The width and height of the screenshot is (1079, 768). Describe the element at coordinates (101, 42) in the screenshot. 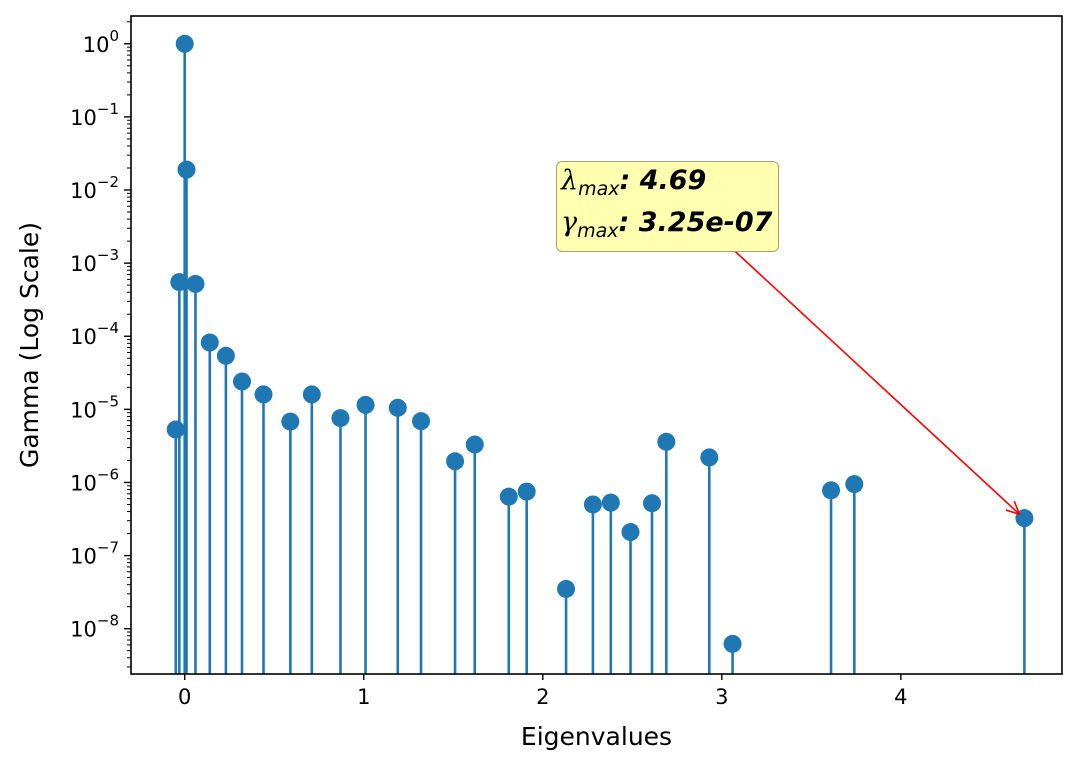

I see `y-tick-label: 10⁰` at that location.